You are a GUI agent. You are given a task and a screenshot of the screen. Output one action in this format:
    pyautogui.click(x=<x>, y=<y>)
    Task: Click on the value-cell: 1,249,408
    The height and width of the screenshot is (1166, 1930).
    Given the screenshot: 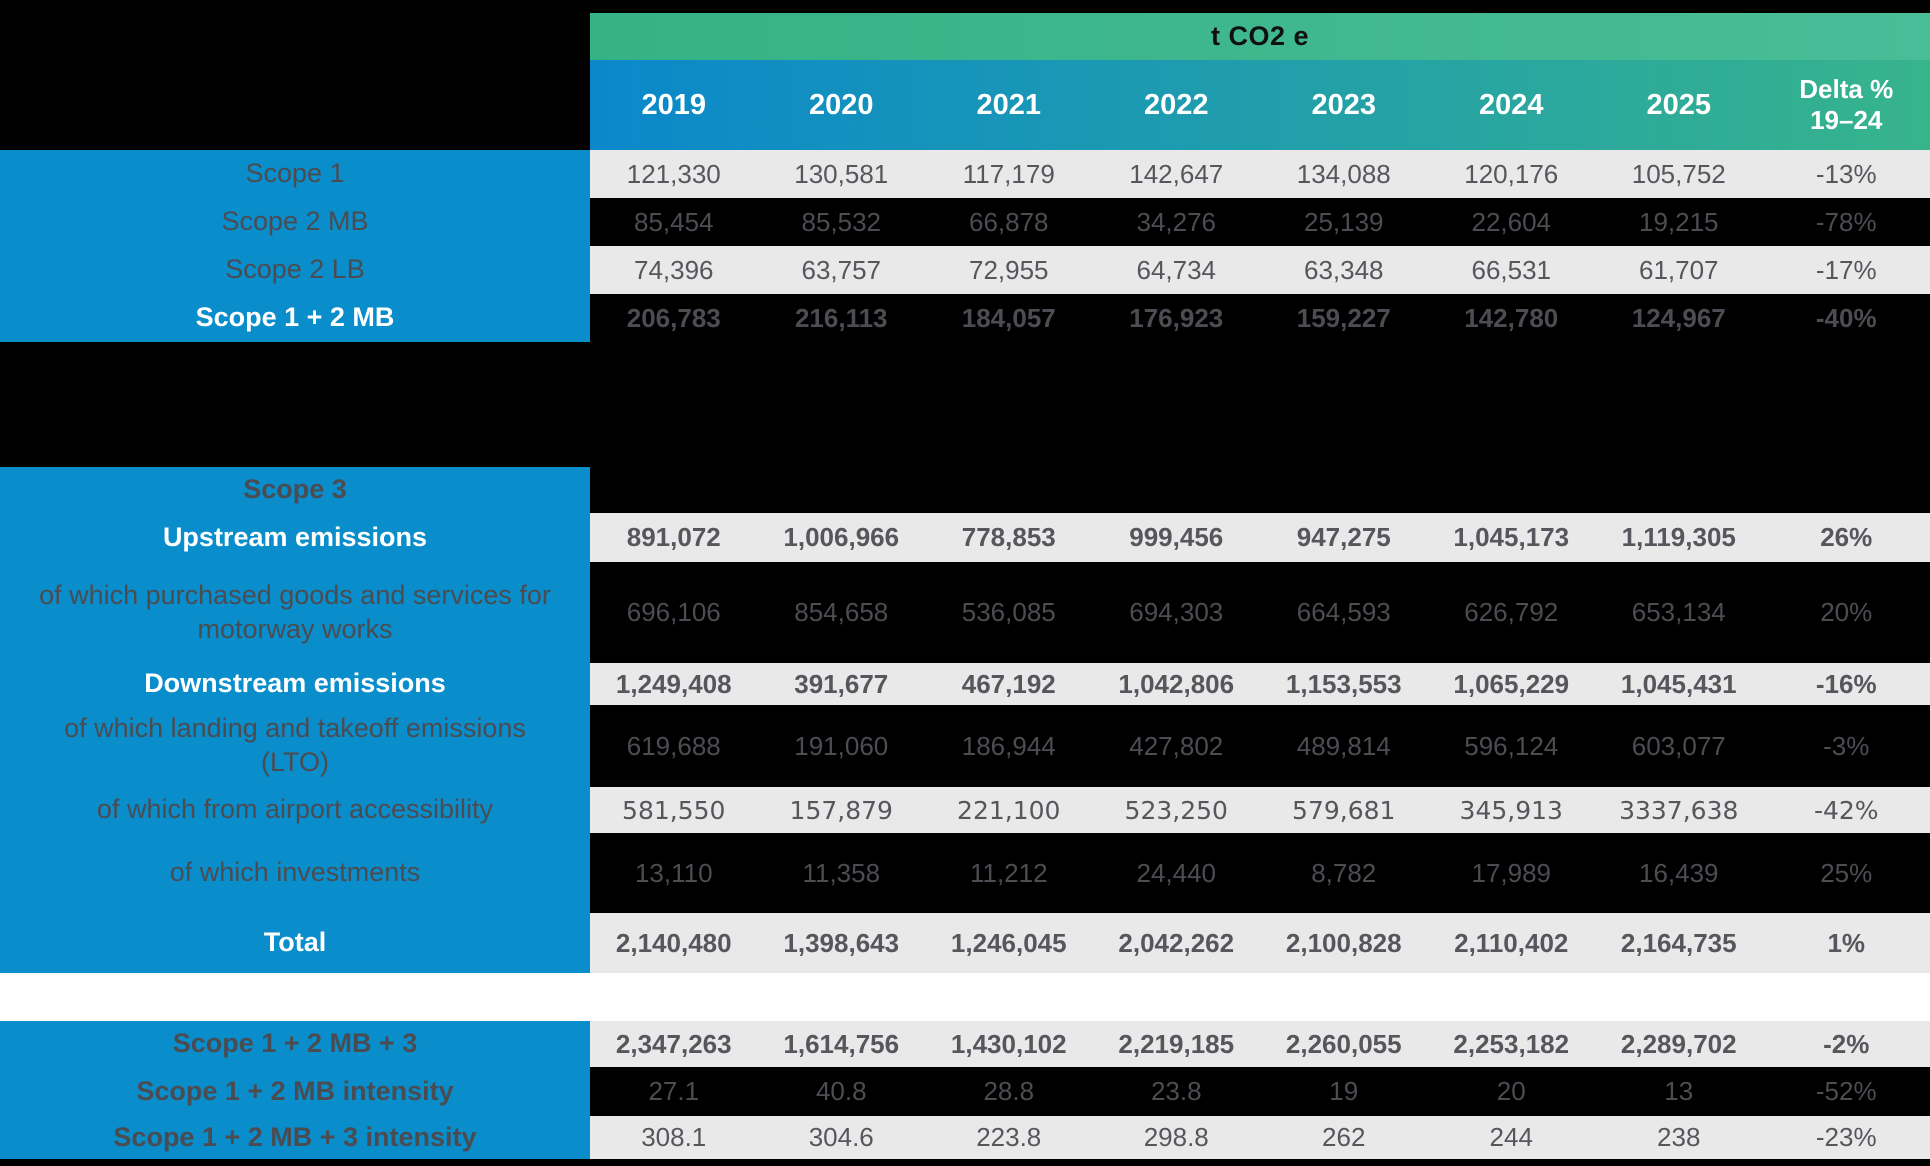 What is the action you would take?
    pyautogui.click(x=673, y=683)
    